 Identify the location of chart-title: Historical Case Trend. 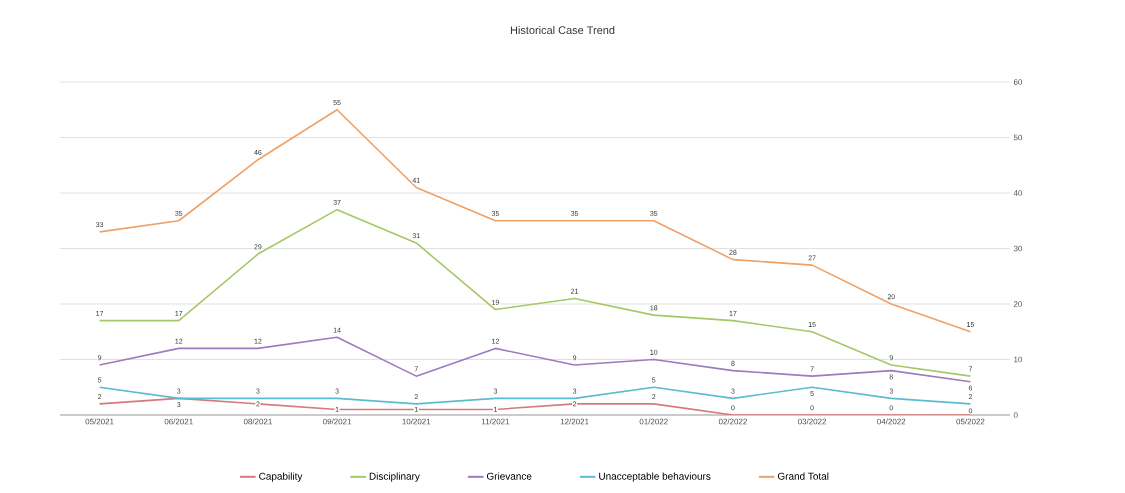
(562, 30).